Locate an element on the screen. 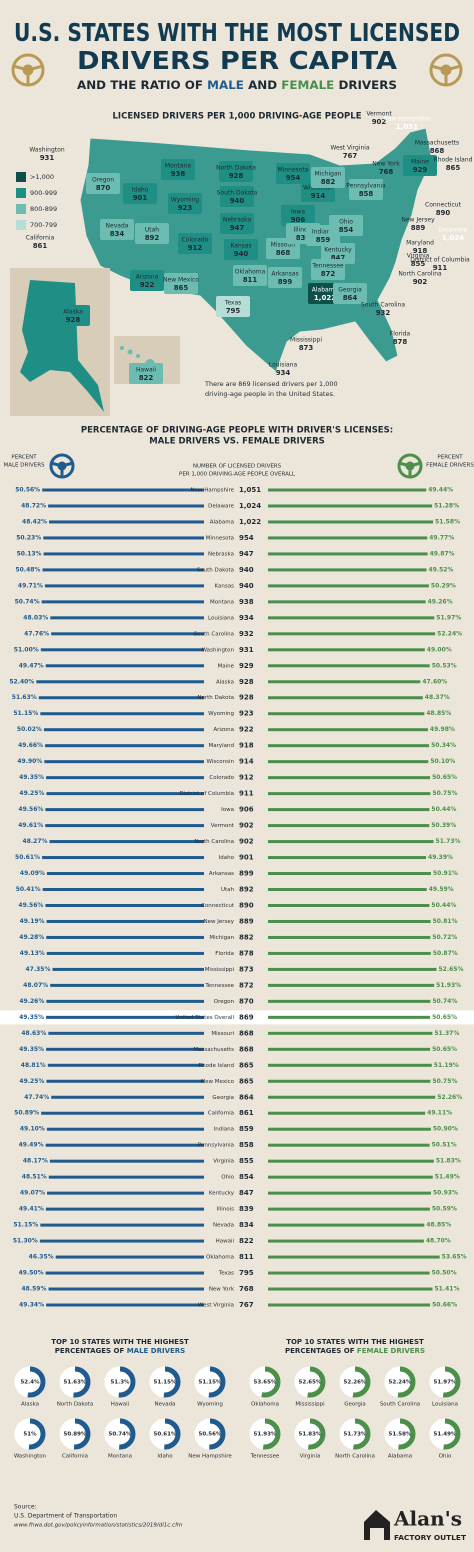 The image size is (474, 1552). top10-title-part: PERCENTAGES OF is located at coordinates (91, 1351).